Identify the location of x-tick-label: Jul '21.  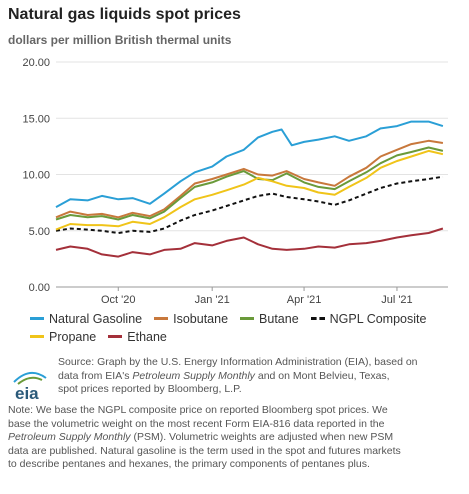
(396, 300).